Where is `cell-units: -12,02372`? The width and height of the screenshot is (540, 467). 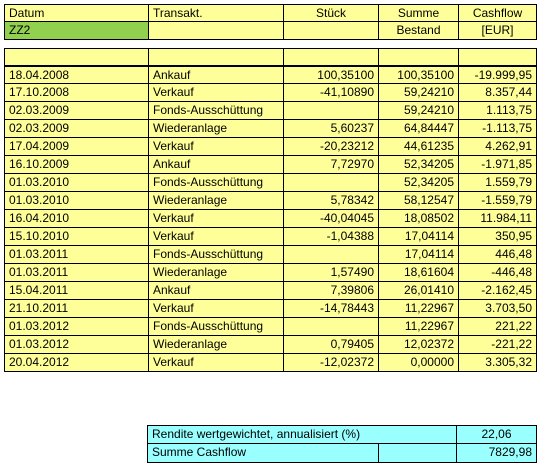 cell-units: -12,02372 is located at coordinates (331, 363).